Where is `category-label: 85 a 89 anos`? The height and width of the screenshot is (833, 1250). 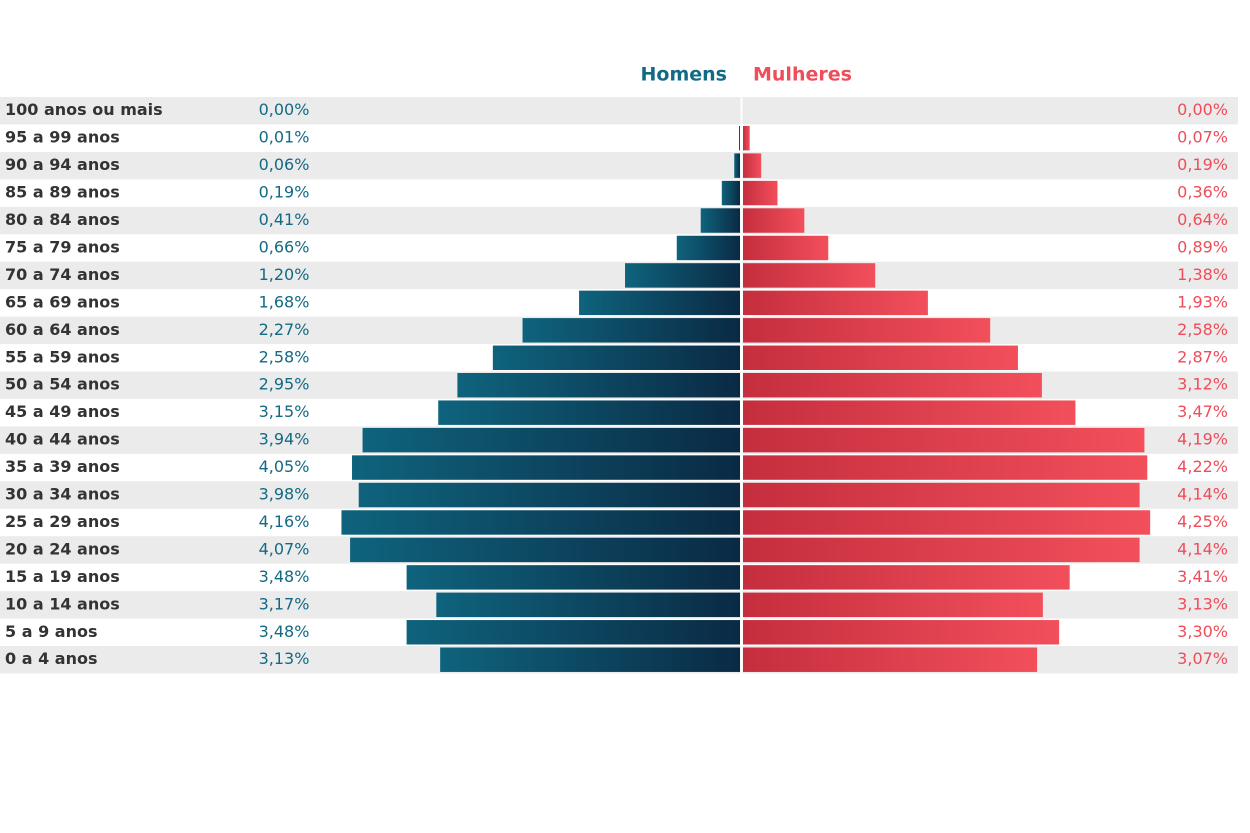
category-label: 85 a 89 anos is located at coordinates (62, 192).